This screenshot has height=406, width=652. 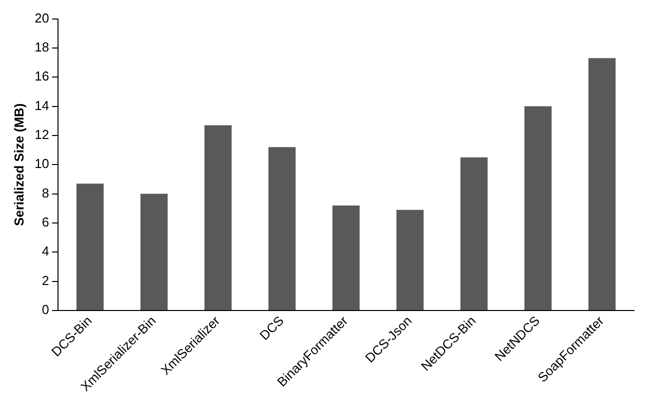 I want to click on y-tick-label: 6, so click(x=46, y=222).